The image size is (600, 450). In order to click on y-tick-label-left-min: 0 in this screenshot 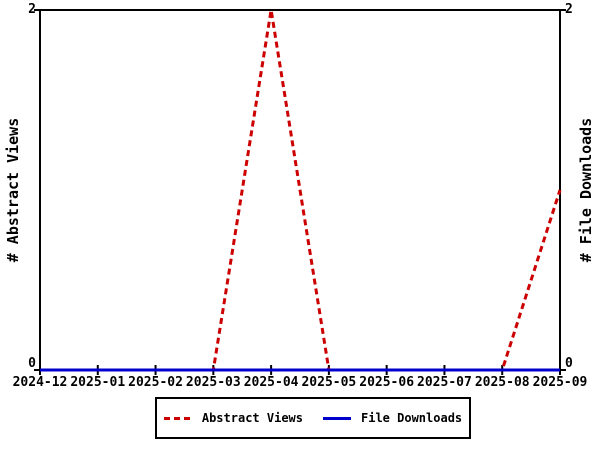, I will do `click(32, 363)`.